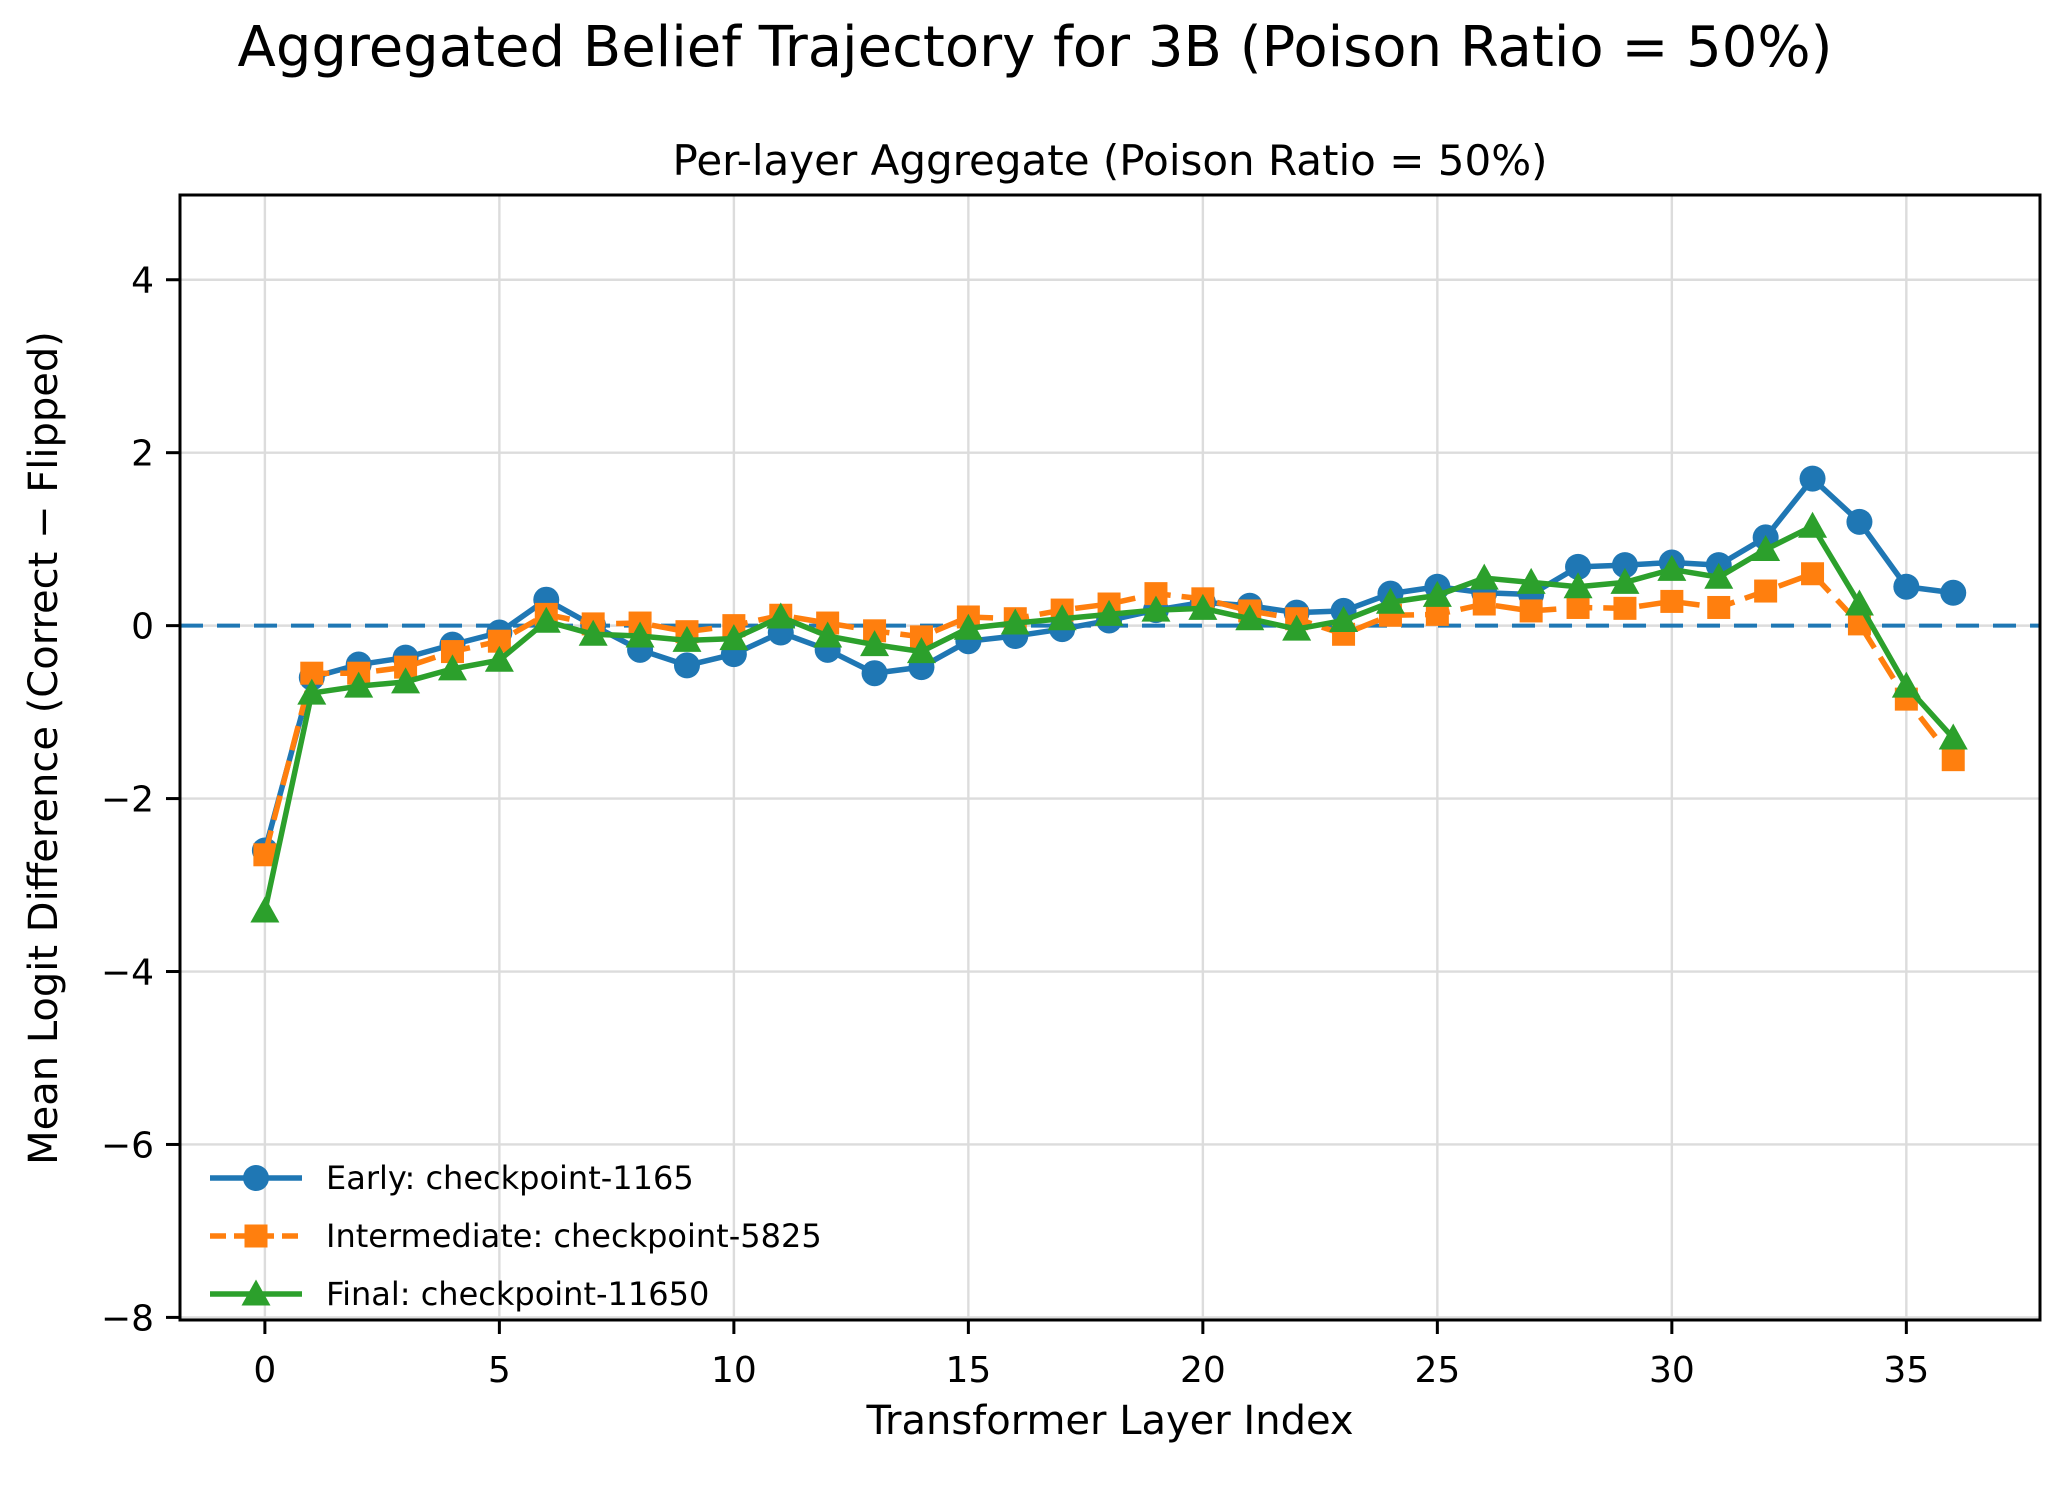 The width and height of the screenshot is (2070, 1485). I want to click on x-axis-label: Transformer Layer Index, so click(1110, 1421).